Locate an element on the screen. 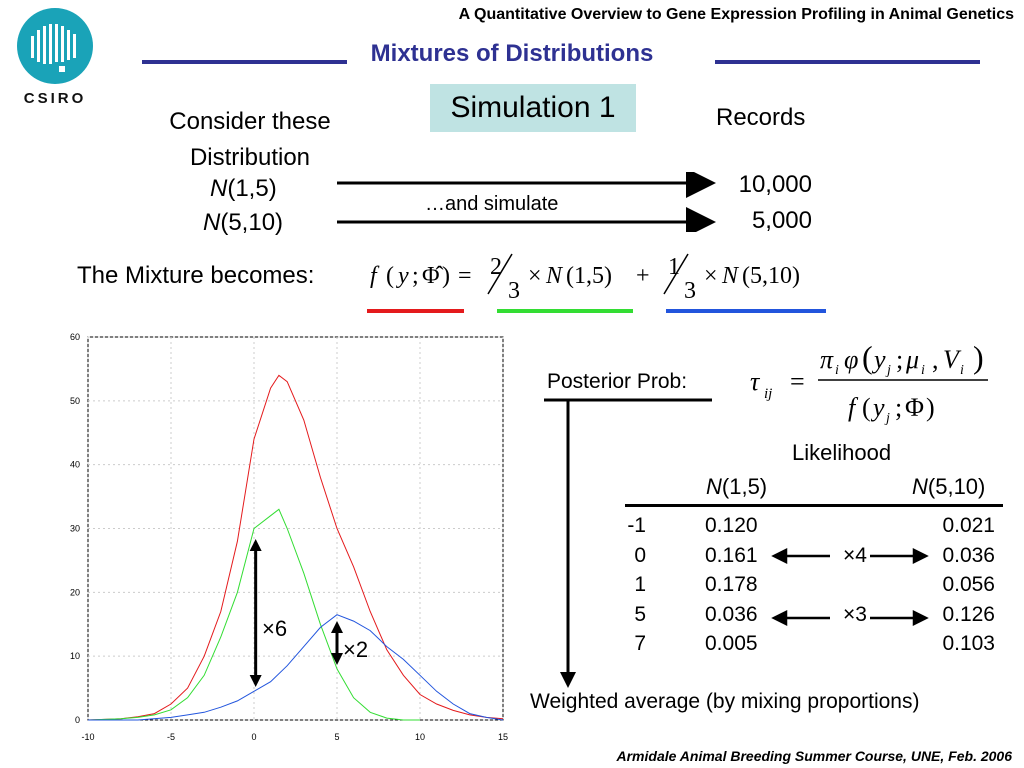 This screenshot has width=1024, height=768. blue-swatch is located at coordinates (746, 311).